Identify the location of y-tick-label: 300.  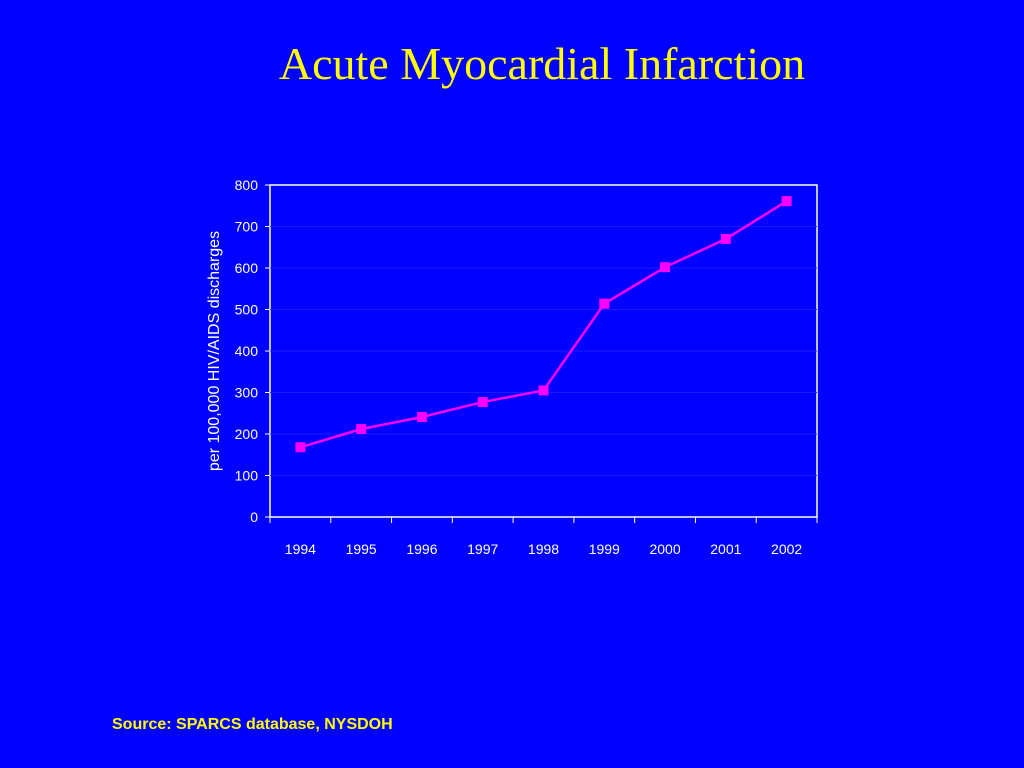
(247, 393).